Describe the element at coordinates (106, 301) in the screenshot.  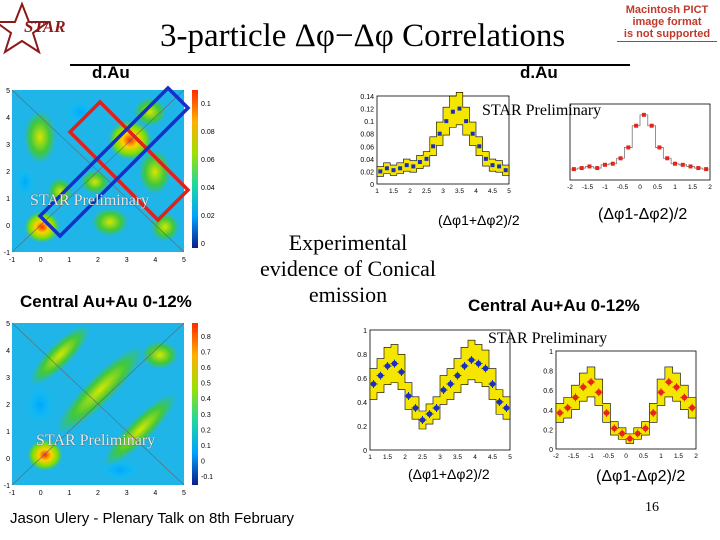
I see `central-auau-left-label: Central Au+Au 0-12%` at that location.